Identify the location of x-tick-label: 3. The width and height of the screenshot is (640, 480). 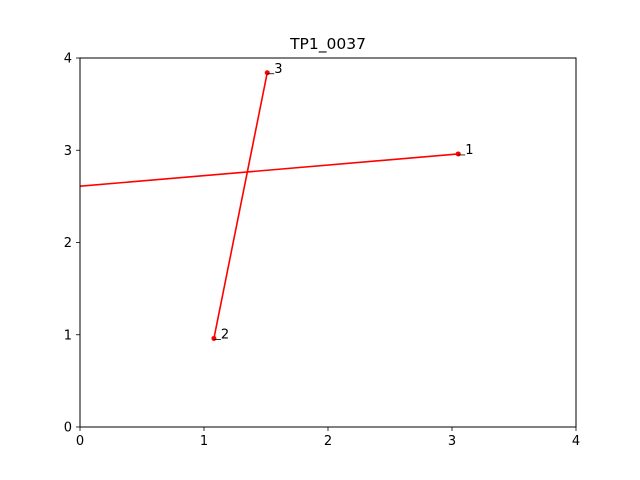
(452, 441).